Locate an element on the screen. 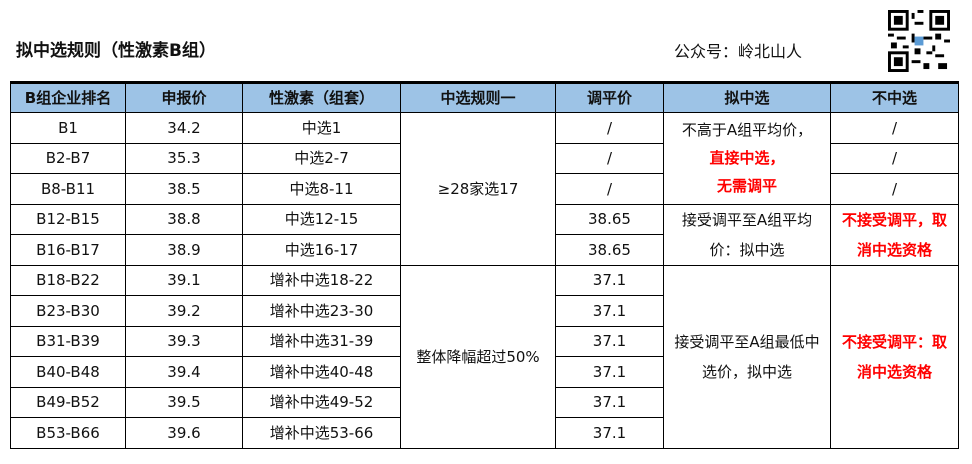 The image size is (972, 464). table-row: B8-B11 38.5 中选8-11 / / is located at coordinates (484, 189).